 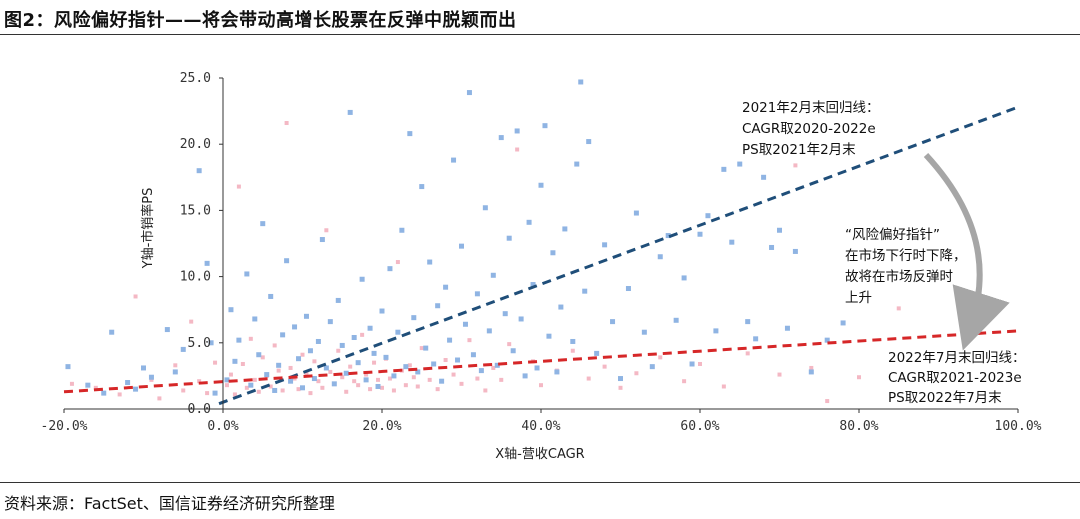 I want to click on annotation-line: 2022年7月末回归线：, so click(x=956, y=357).